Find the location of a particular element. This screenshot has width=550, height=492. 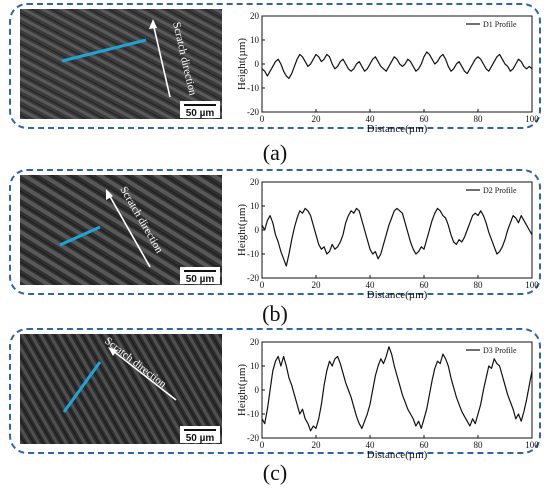

panel-a-micrograph: Scratch direction 50 µm is located at coordinates (121, 64).